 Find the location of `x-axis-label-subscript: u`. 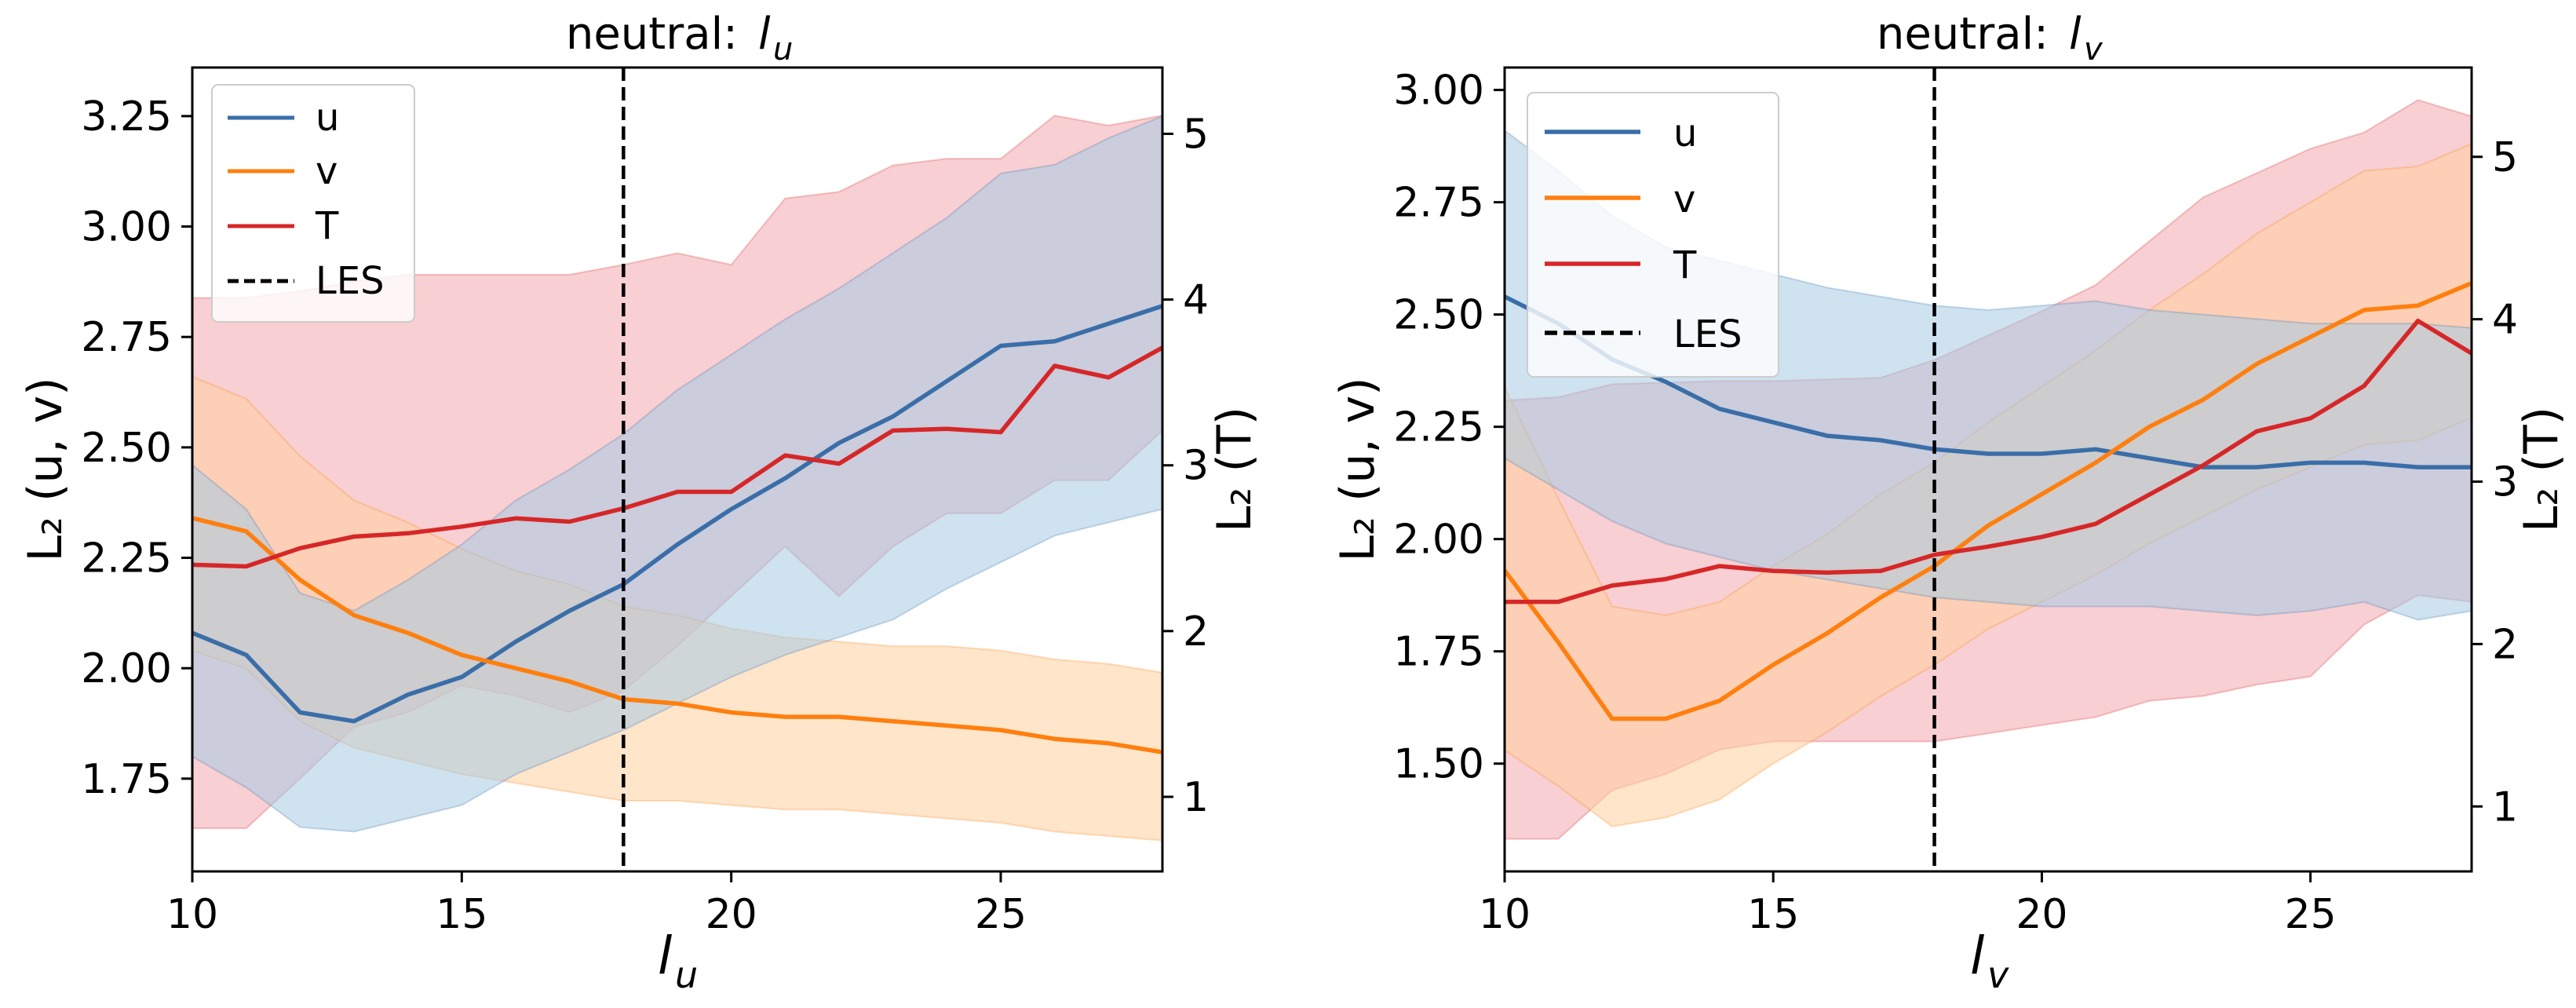

x-axis-label-subscript: u is located at coordinates (686, 975).